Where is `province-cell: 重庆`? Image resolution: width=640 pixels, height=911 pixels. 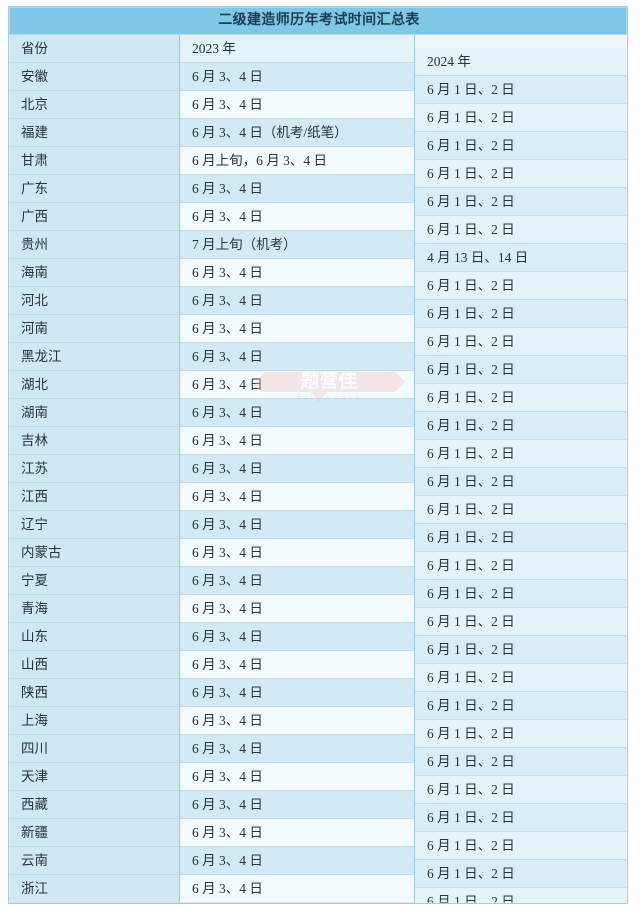
province-cell: 重庆 is located at coordinates (94, 903).